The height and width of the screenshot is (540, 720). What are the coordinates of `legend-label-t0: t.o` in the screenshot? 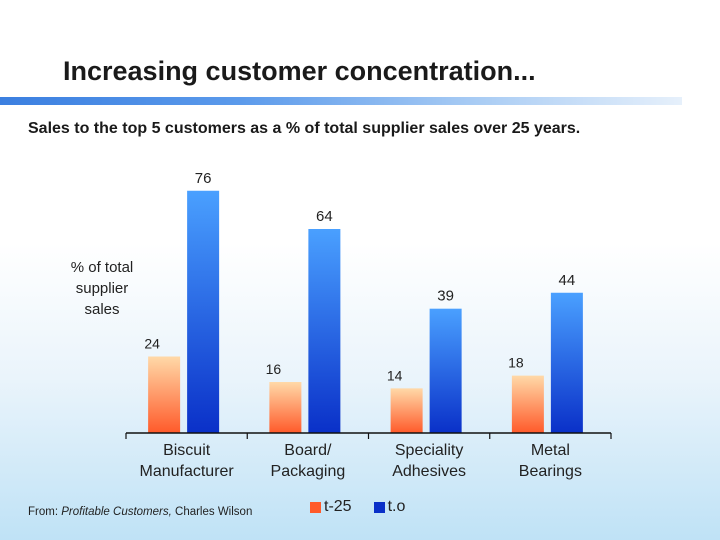 It's located at (396, 506).